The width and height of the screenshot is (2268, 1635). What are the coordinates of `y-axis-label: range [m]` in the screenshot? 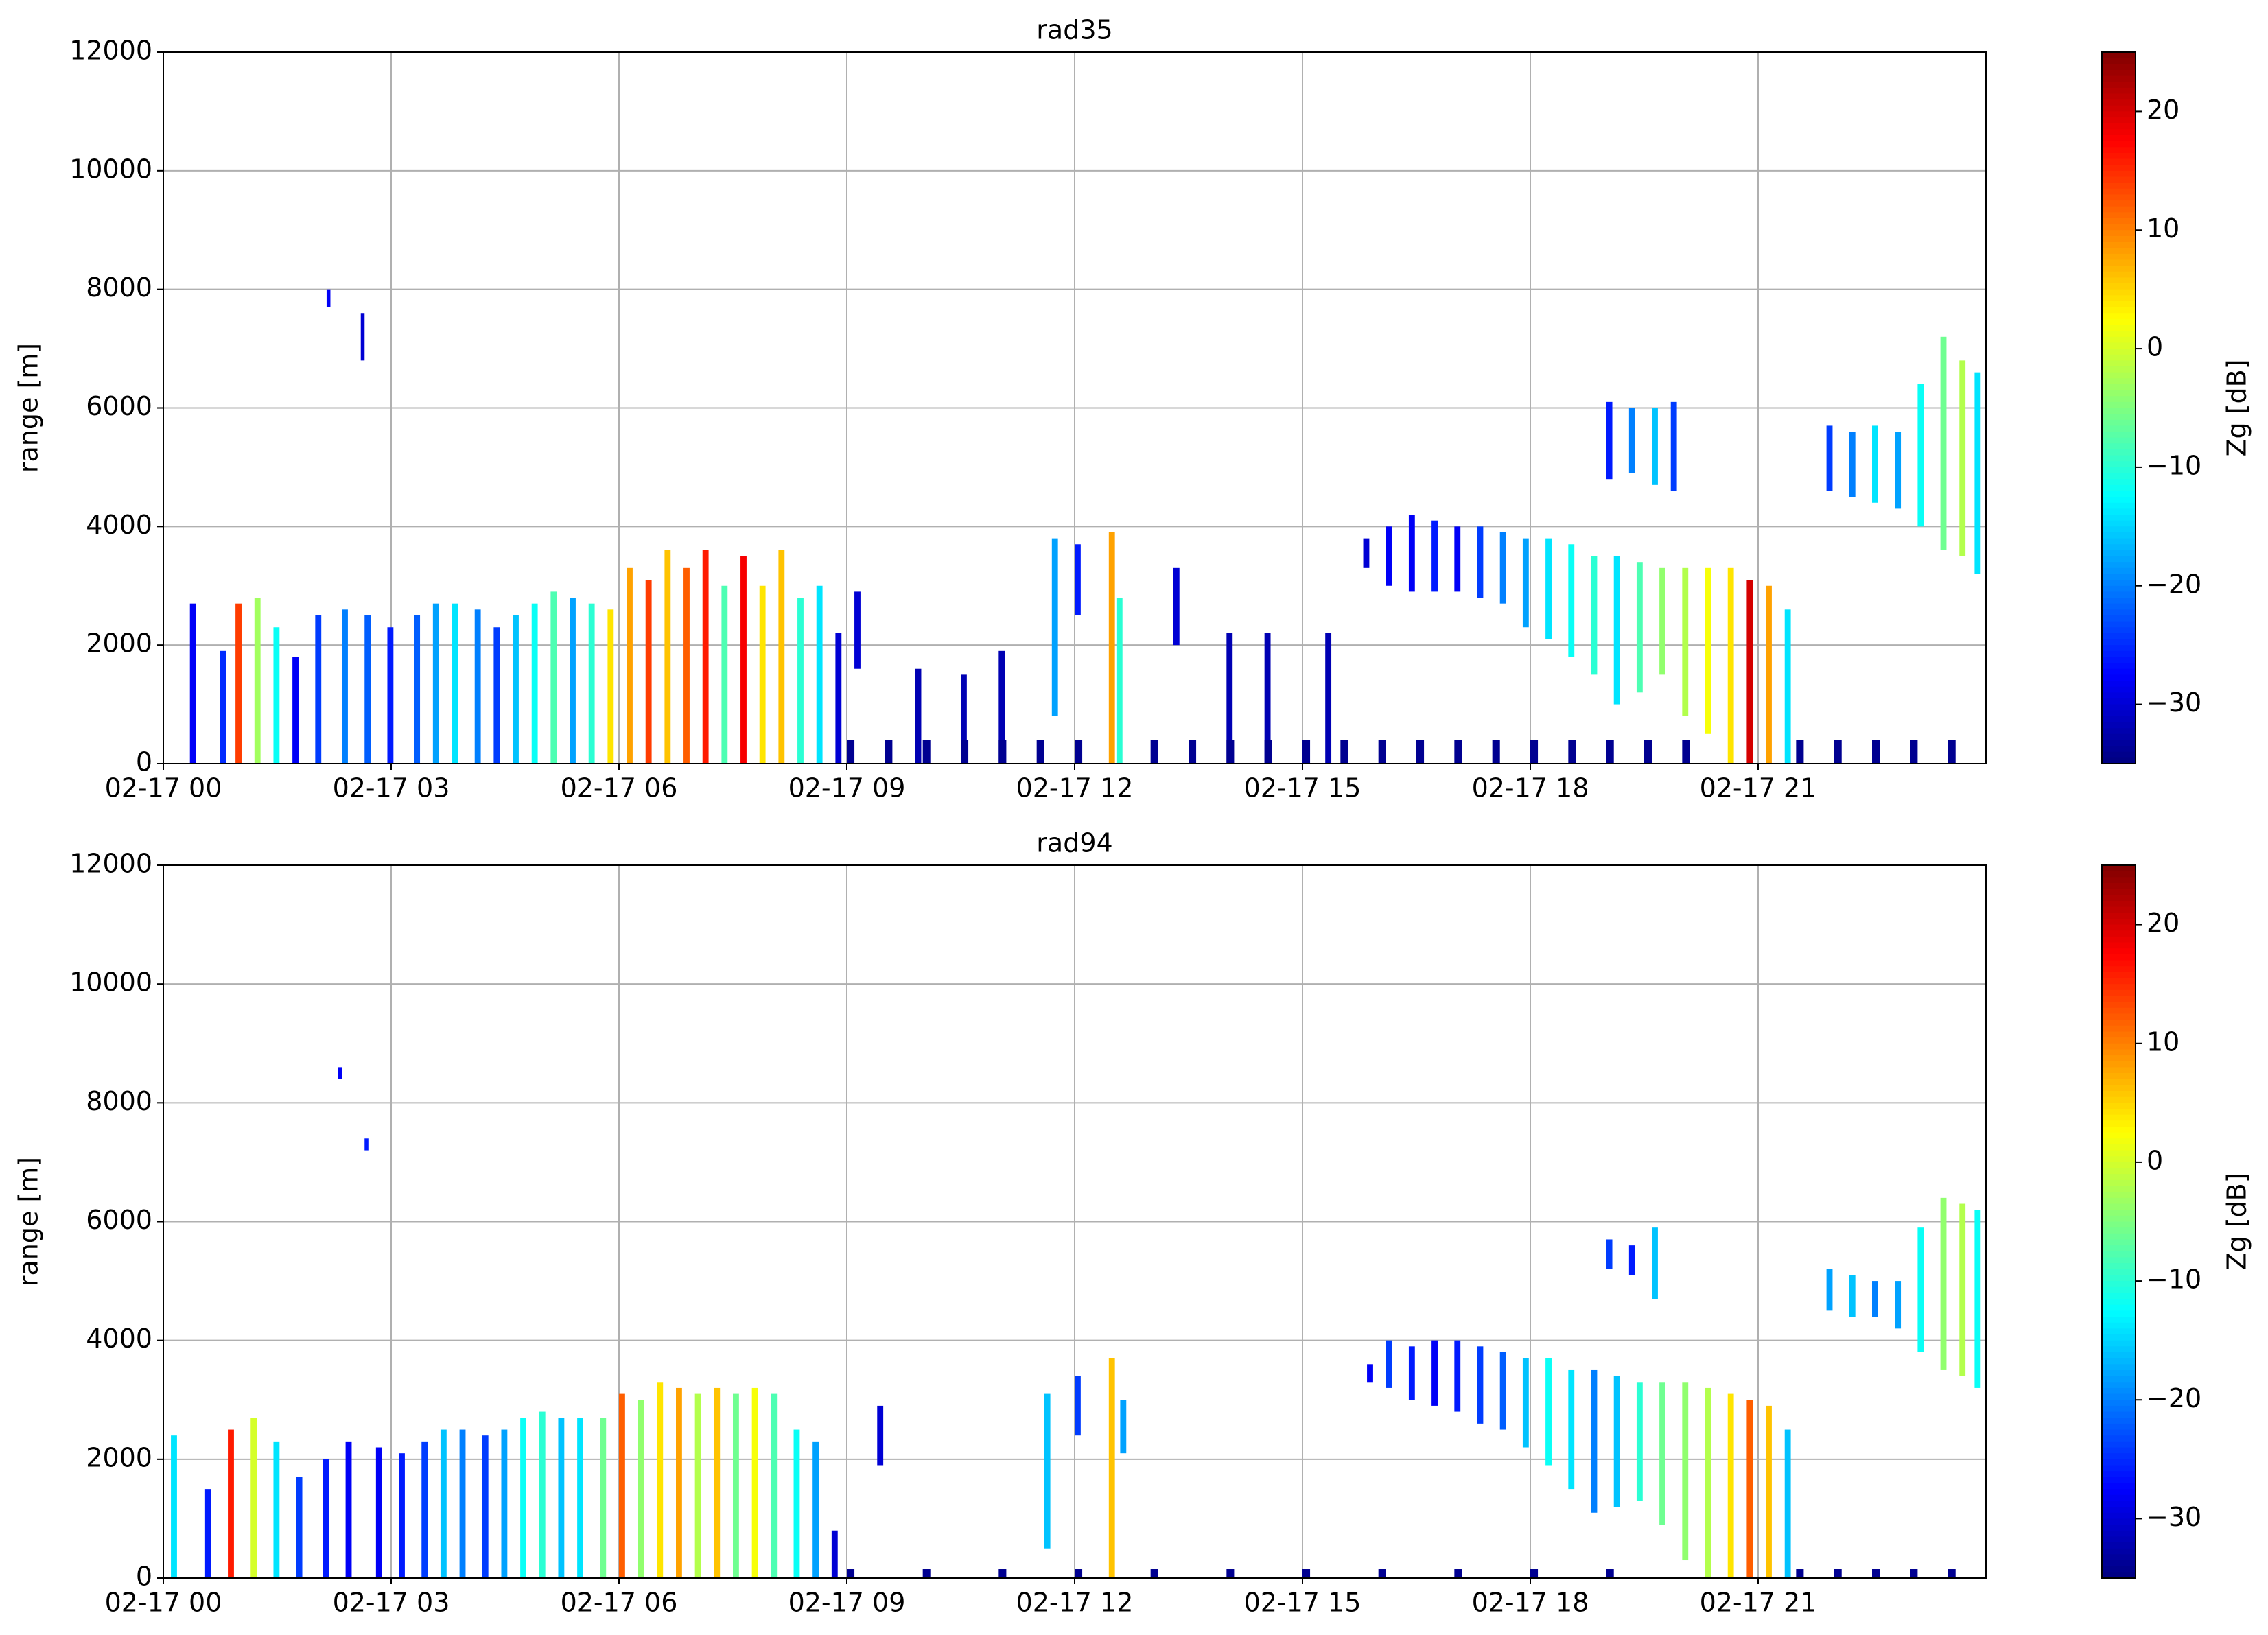 It's located at (29, 408).